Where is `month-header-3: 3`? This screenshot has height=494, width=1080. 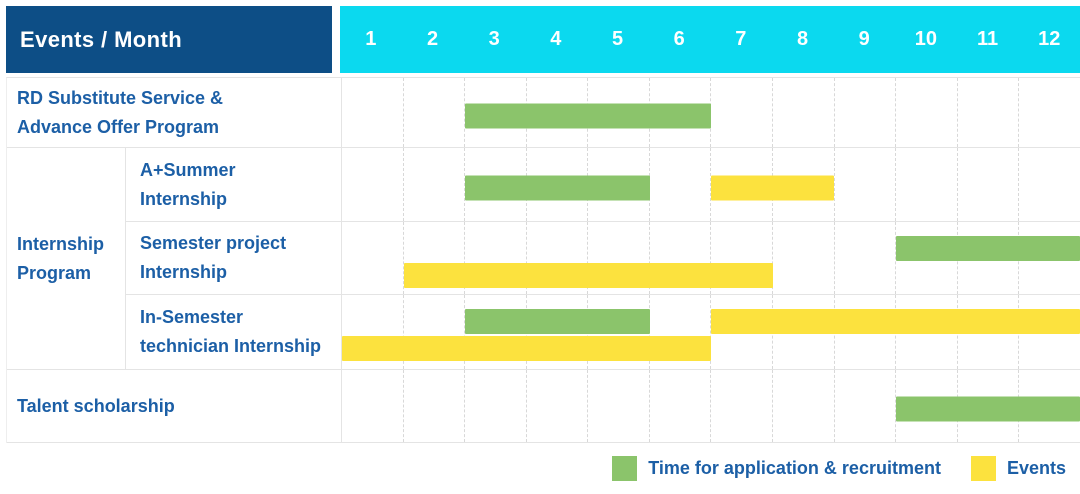
month-header-3: 3 is located at coordinates (494, 39).